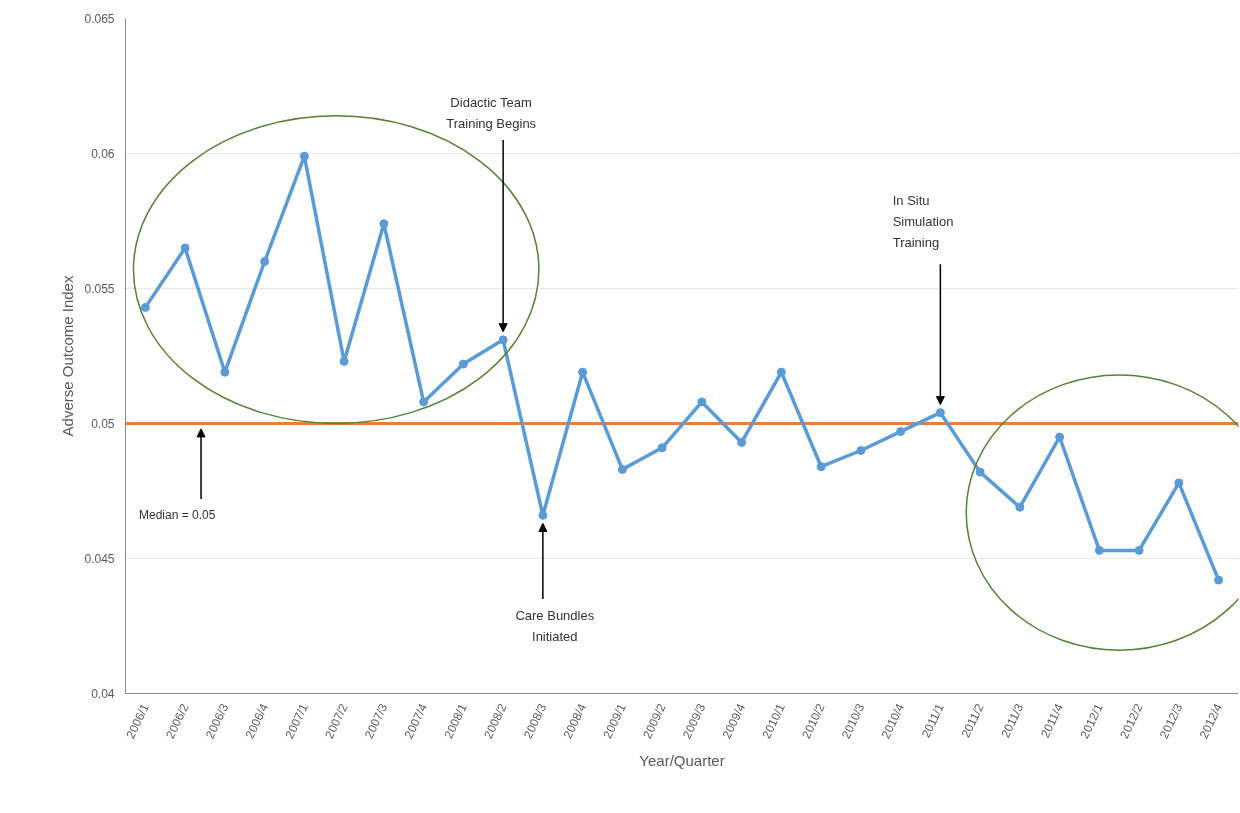 Image resolution: width=1240 pixels, height=813 pixels. I want to click on x-axis-title: Year/Quarter, so click(682, 760).